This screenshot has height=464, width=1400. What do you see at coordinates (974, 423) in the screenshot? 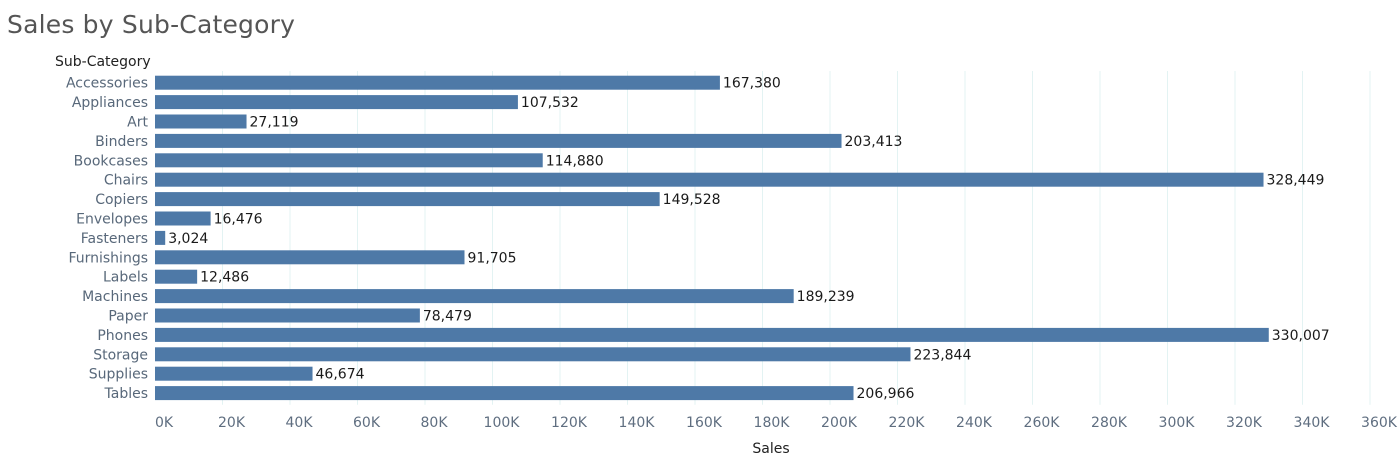
I see `x-tick-label: 240K` at bounding box center [974, 423].